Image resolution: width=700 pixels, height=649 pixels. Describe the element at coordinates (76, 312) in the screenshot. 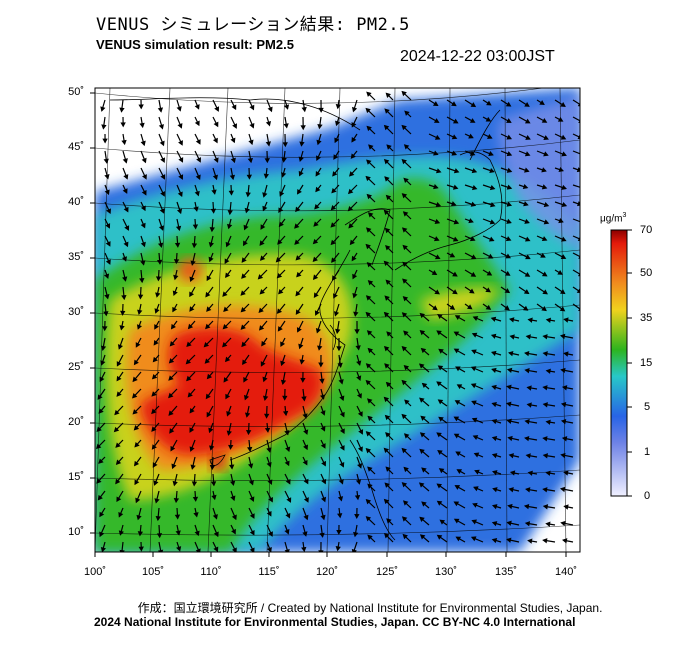

I see `lat-label-30: 30˚` at that location.